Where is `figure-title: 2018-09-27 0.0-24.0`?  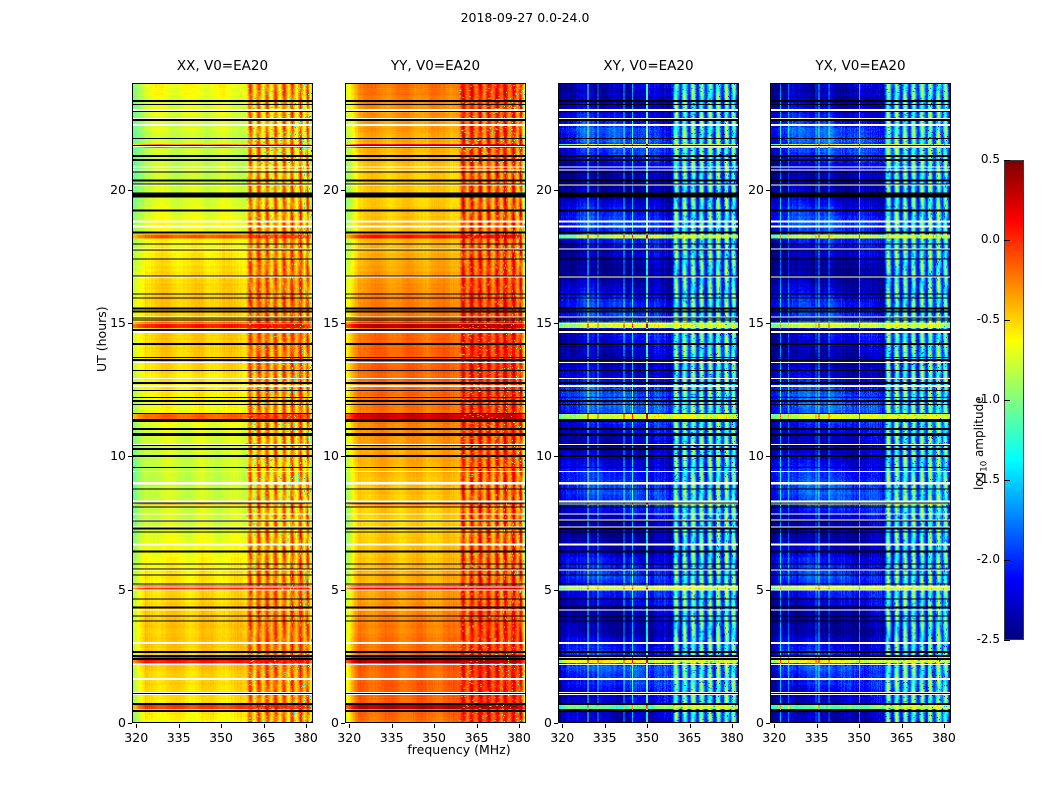 figure-title: 2018-09-27 0.0-24.0 is located at coordinates (525, 17).